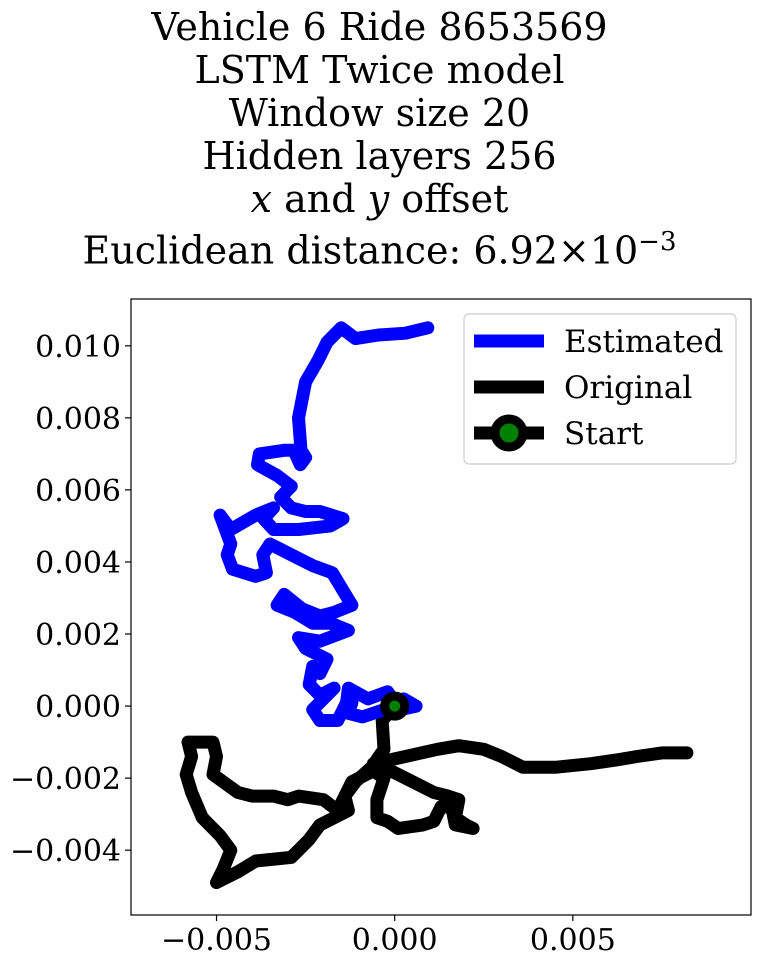 This screenshot has height=962, width=759. I want to click on y-tick-label: −0.002, so click(65, 779).